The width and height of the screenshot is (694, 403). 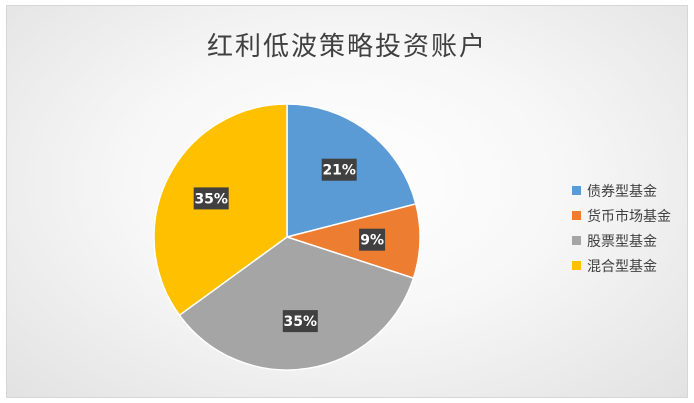 I want to click on legend-item: 债券型基金, so click(x=621, y=190).